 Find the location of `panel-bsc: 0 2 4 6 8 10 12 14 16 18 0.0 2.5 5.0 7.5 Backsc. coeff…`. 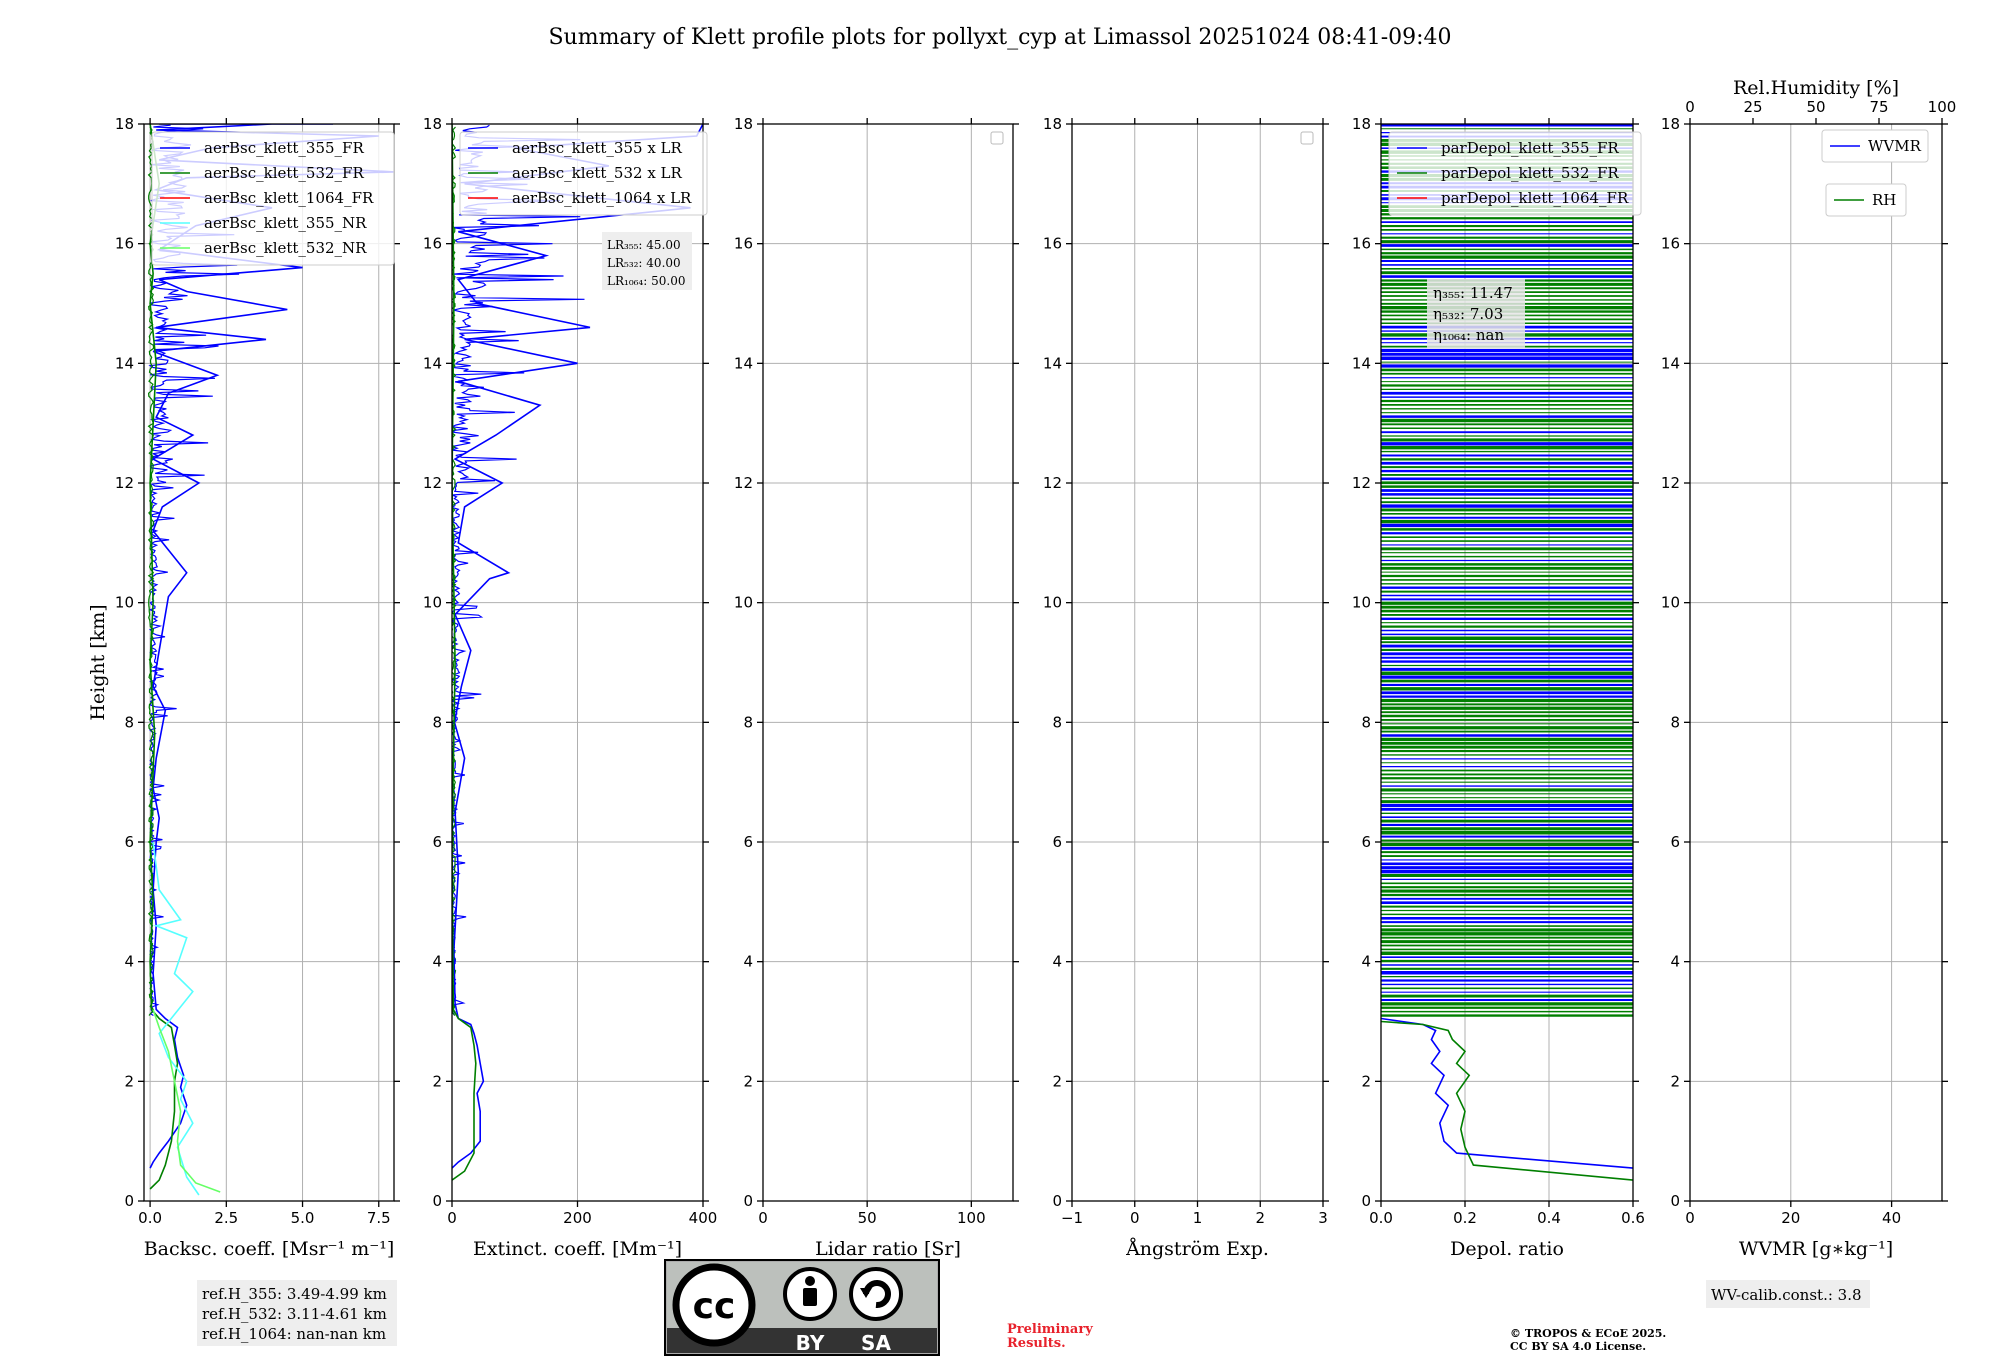

panel-bsc: 0 2 4 6 8 10 12 14 16 18 0.0 2.5 5.0 7.5 Backsc. coeff… is located at coordinates (243, 687).